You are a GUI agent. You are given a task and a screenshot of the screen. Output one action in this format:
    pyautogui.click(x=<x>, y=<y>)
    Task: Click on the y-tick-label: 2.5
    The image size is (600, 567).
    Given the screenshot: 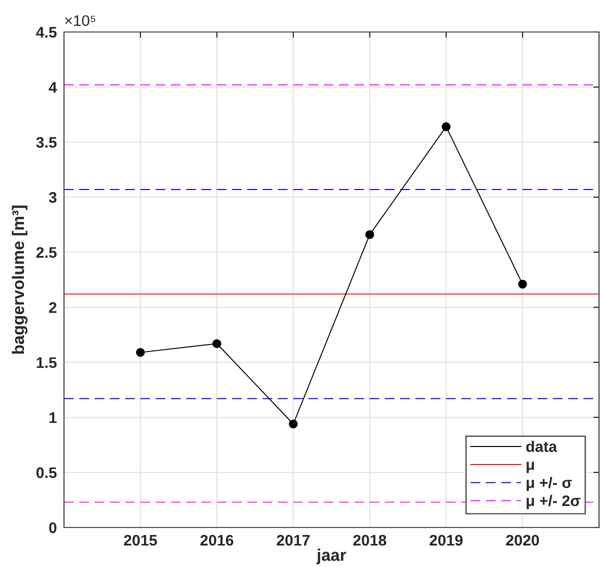 What is the action you would take?
    pyautogui.click(x=46, y=252)
    